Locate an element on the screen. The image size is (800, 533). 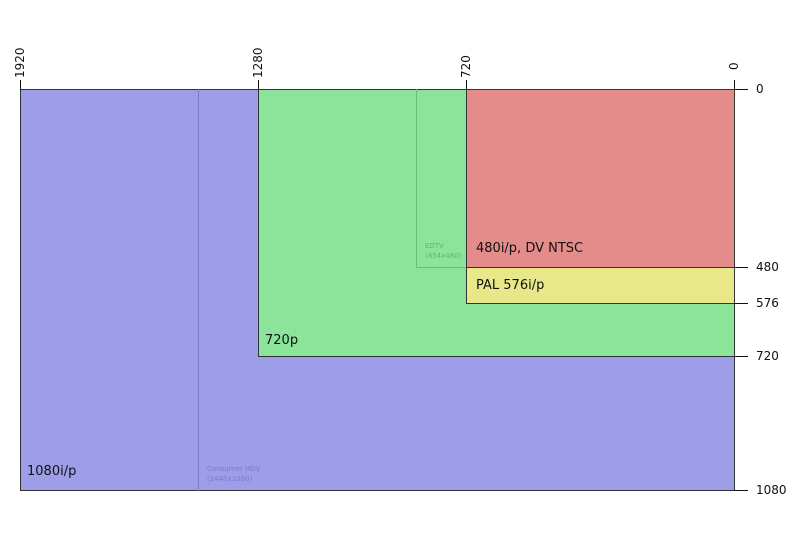
label-edtv-name: EDTV is located at coordinates (434, 246).